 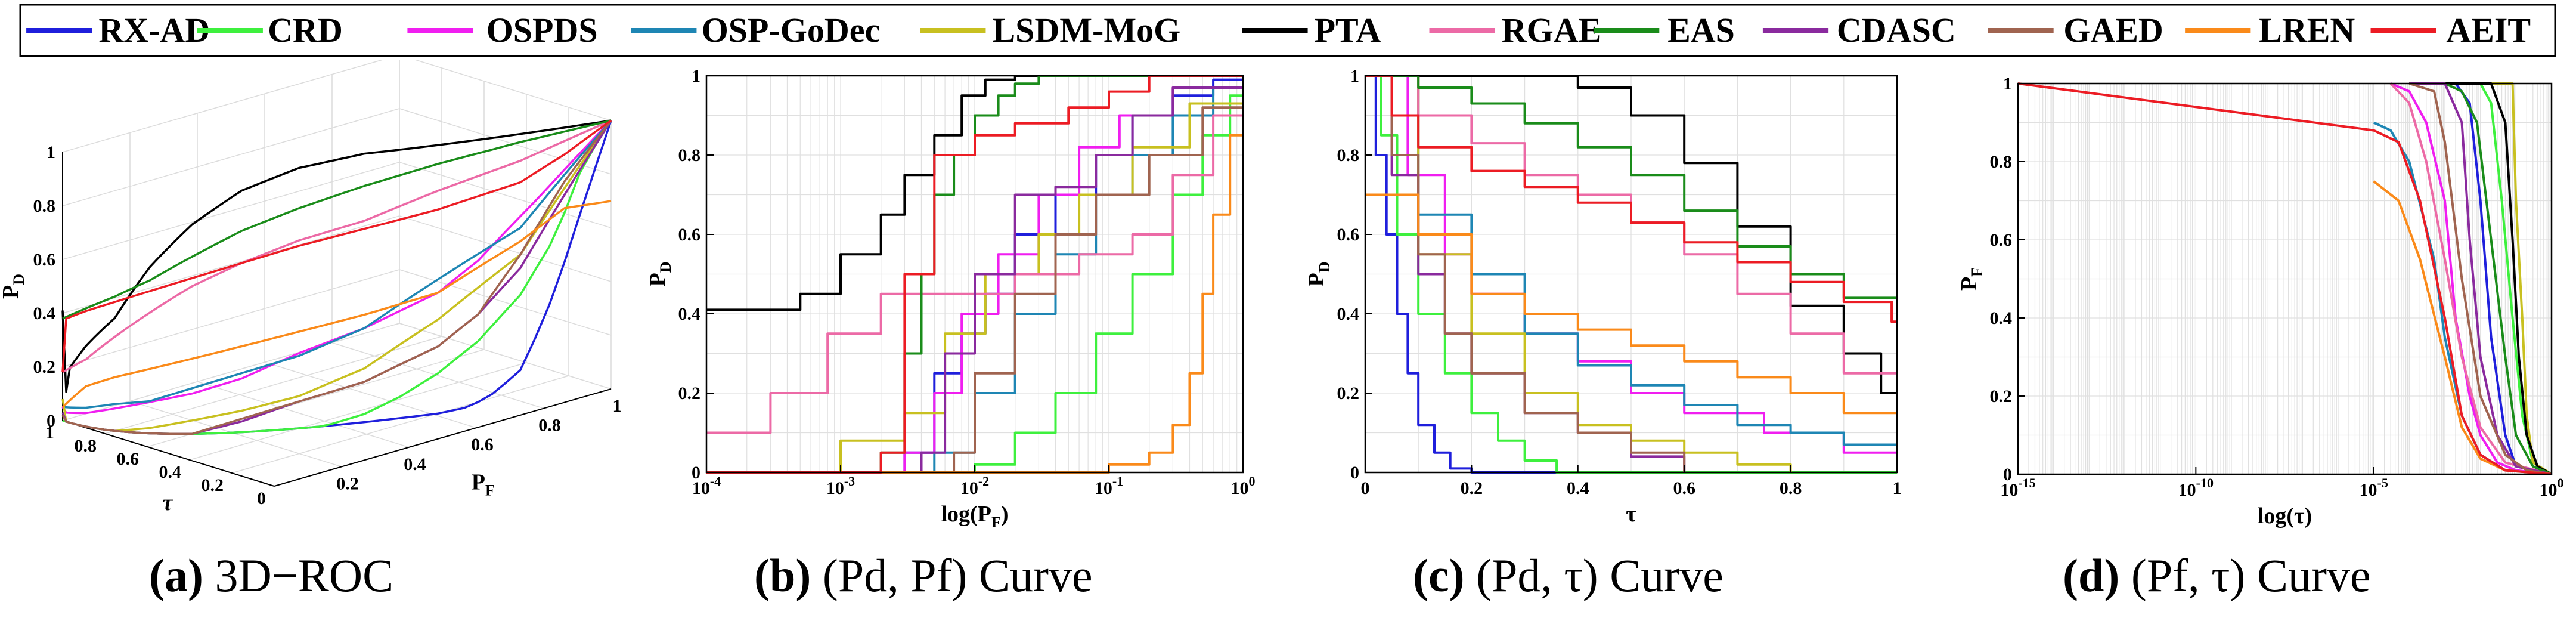 I want to click on legend-label-osp-godec: OSP-GoDec, so click(x=791, y=31).